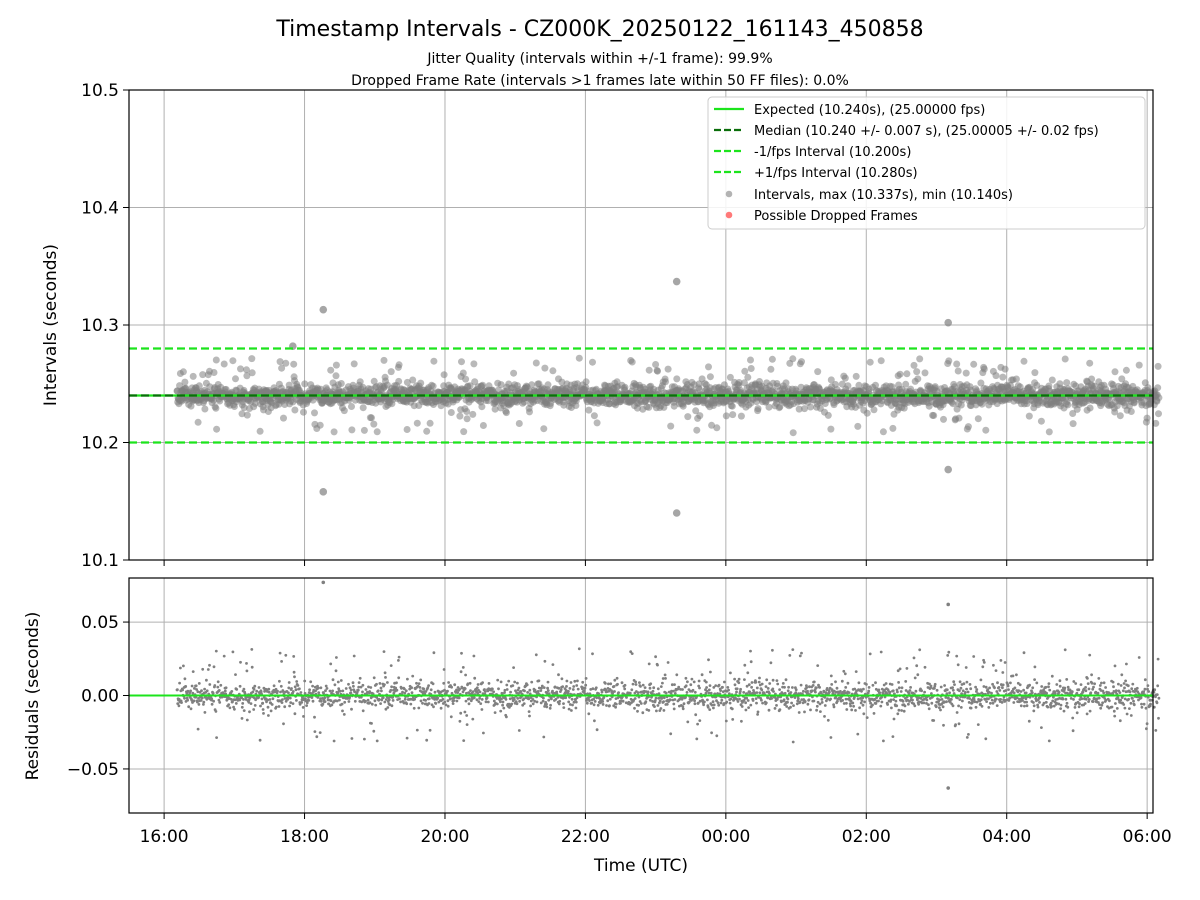 The width and height of the screenshot is (1200, 900). What do you see at coordinates (100, 209) in the screenshot?
I see `intervals-y-tick-label: 10.4` at bounding box center [100, 209].